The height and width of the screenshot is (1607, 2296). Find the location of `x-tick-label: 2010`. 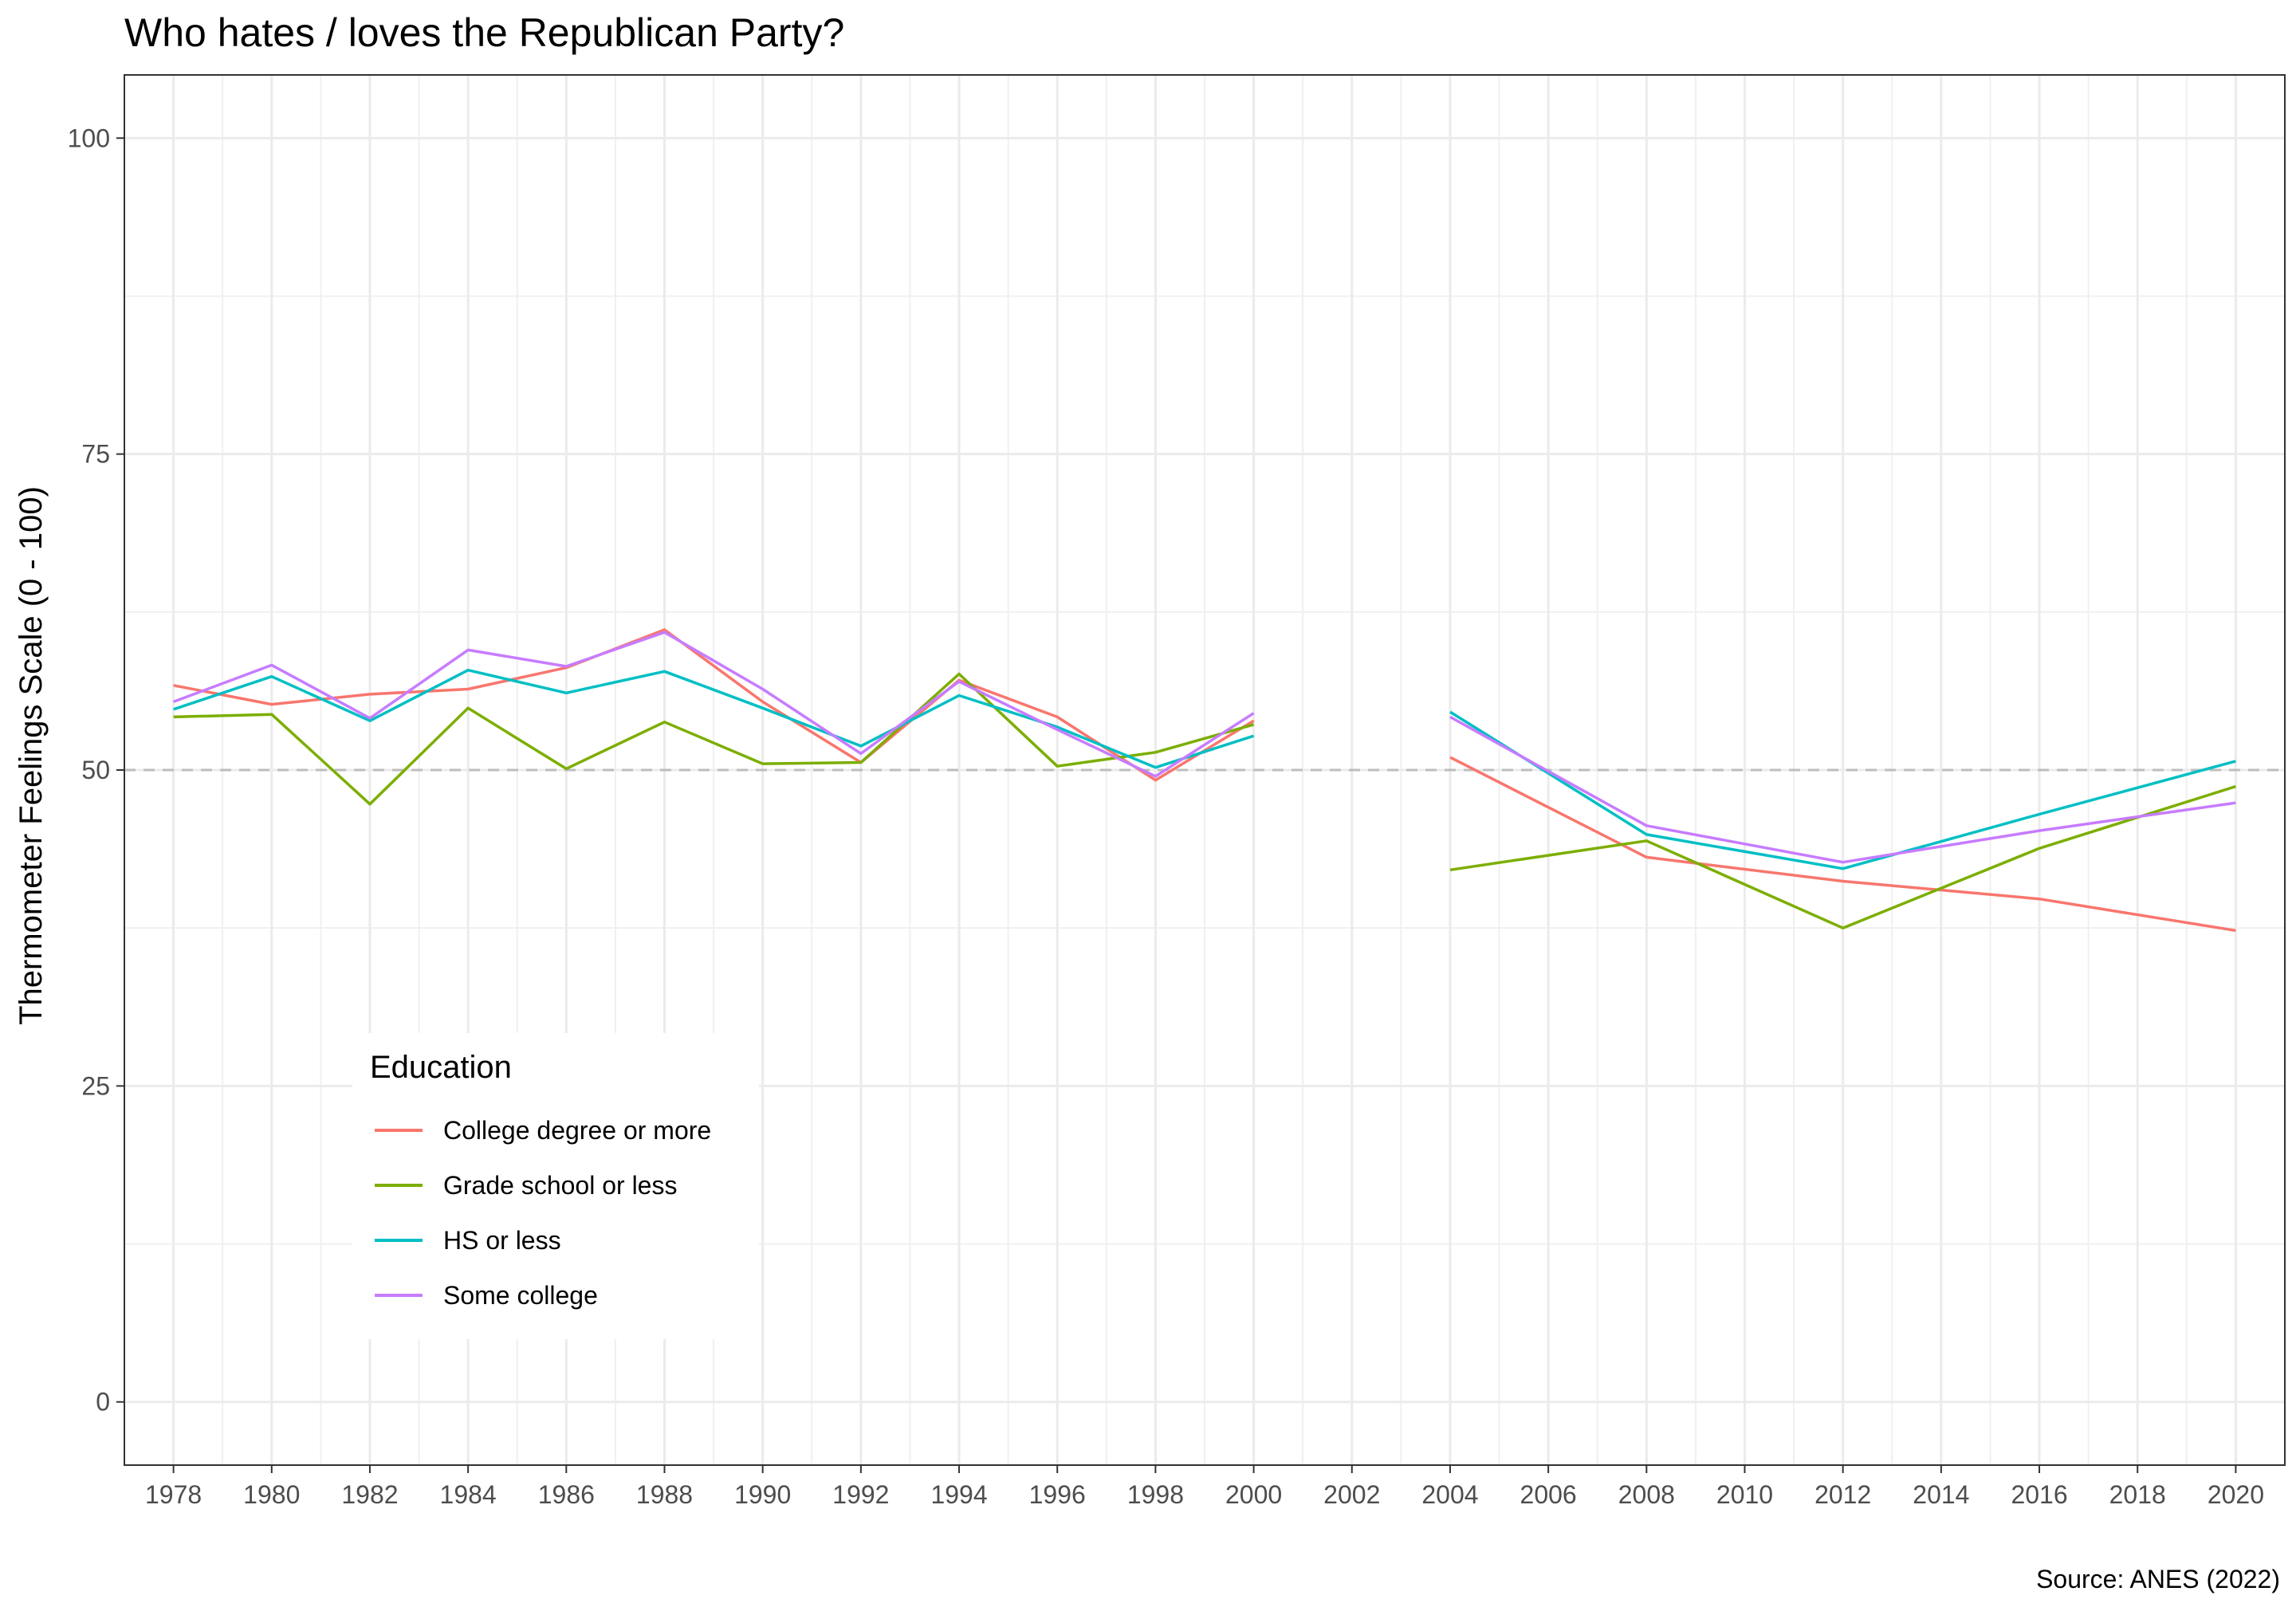

x-tick-label: 2010 is located at coordinates (1744, 1495).